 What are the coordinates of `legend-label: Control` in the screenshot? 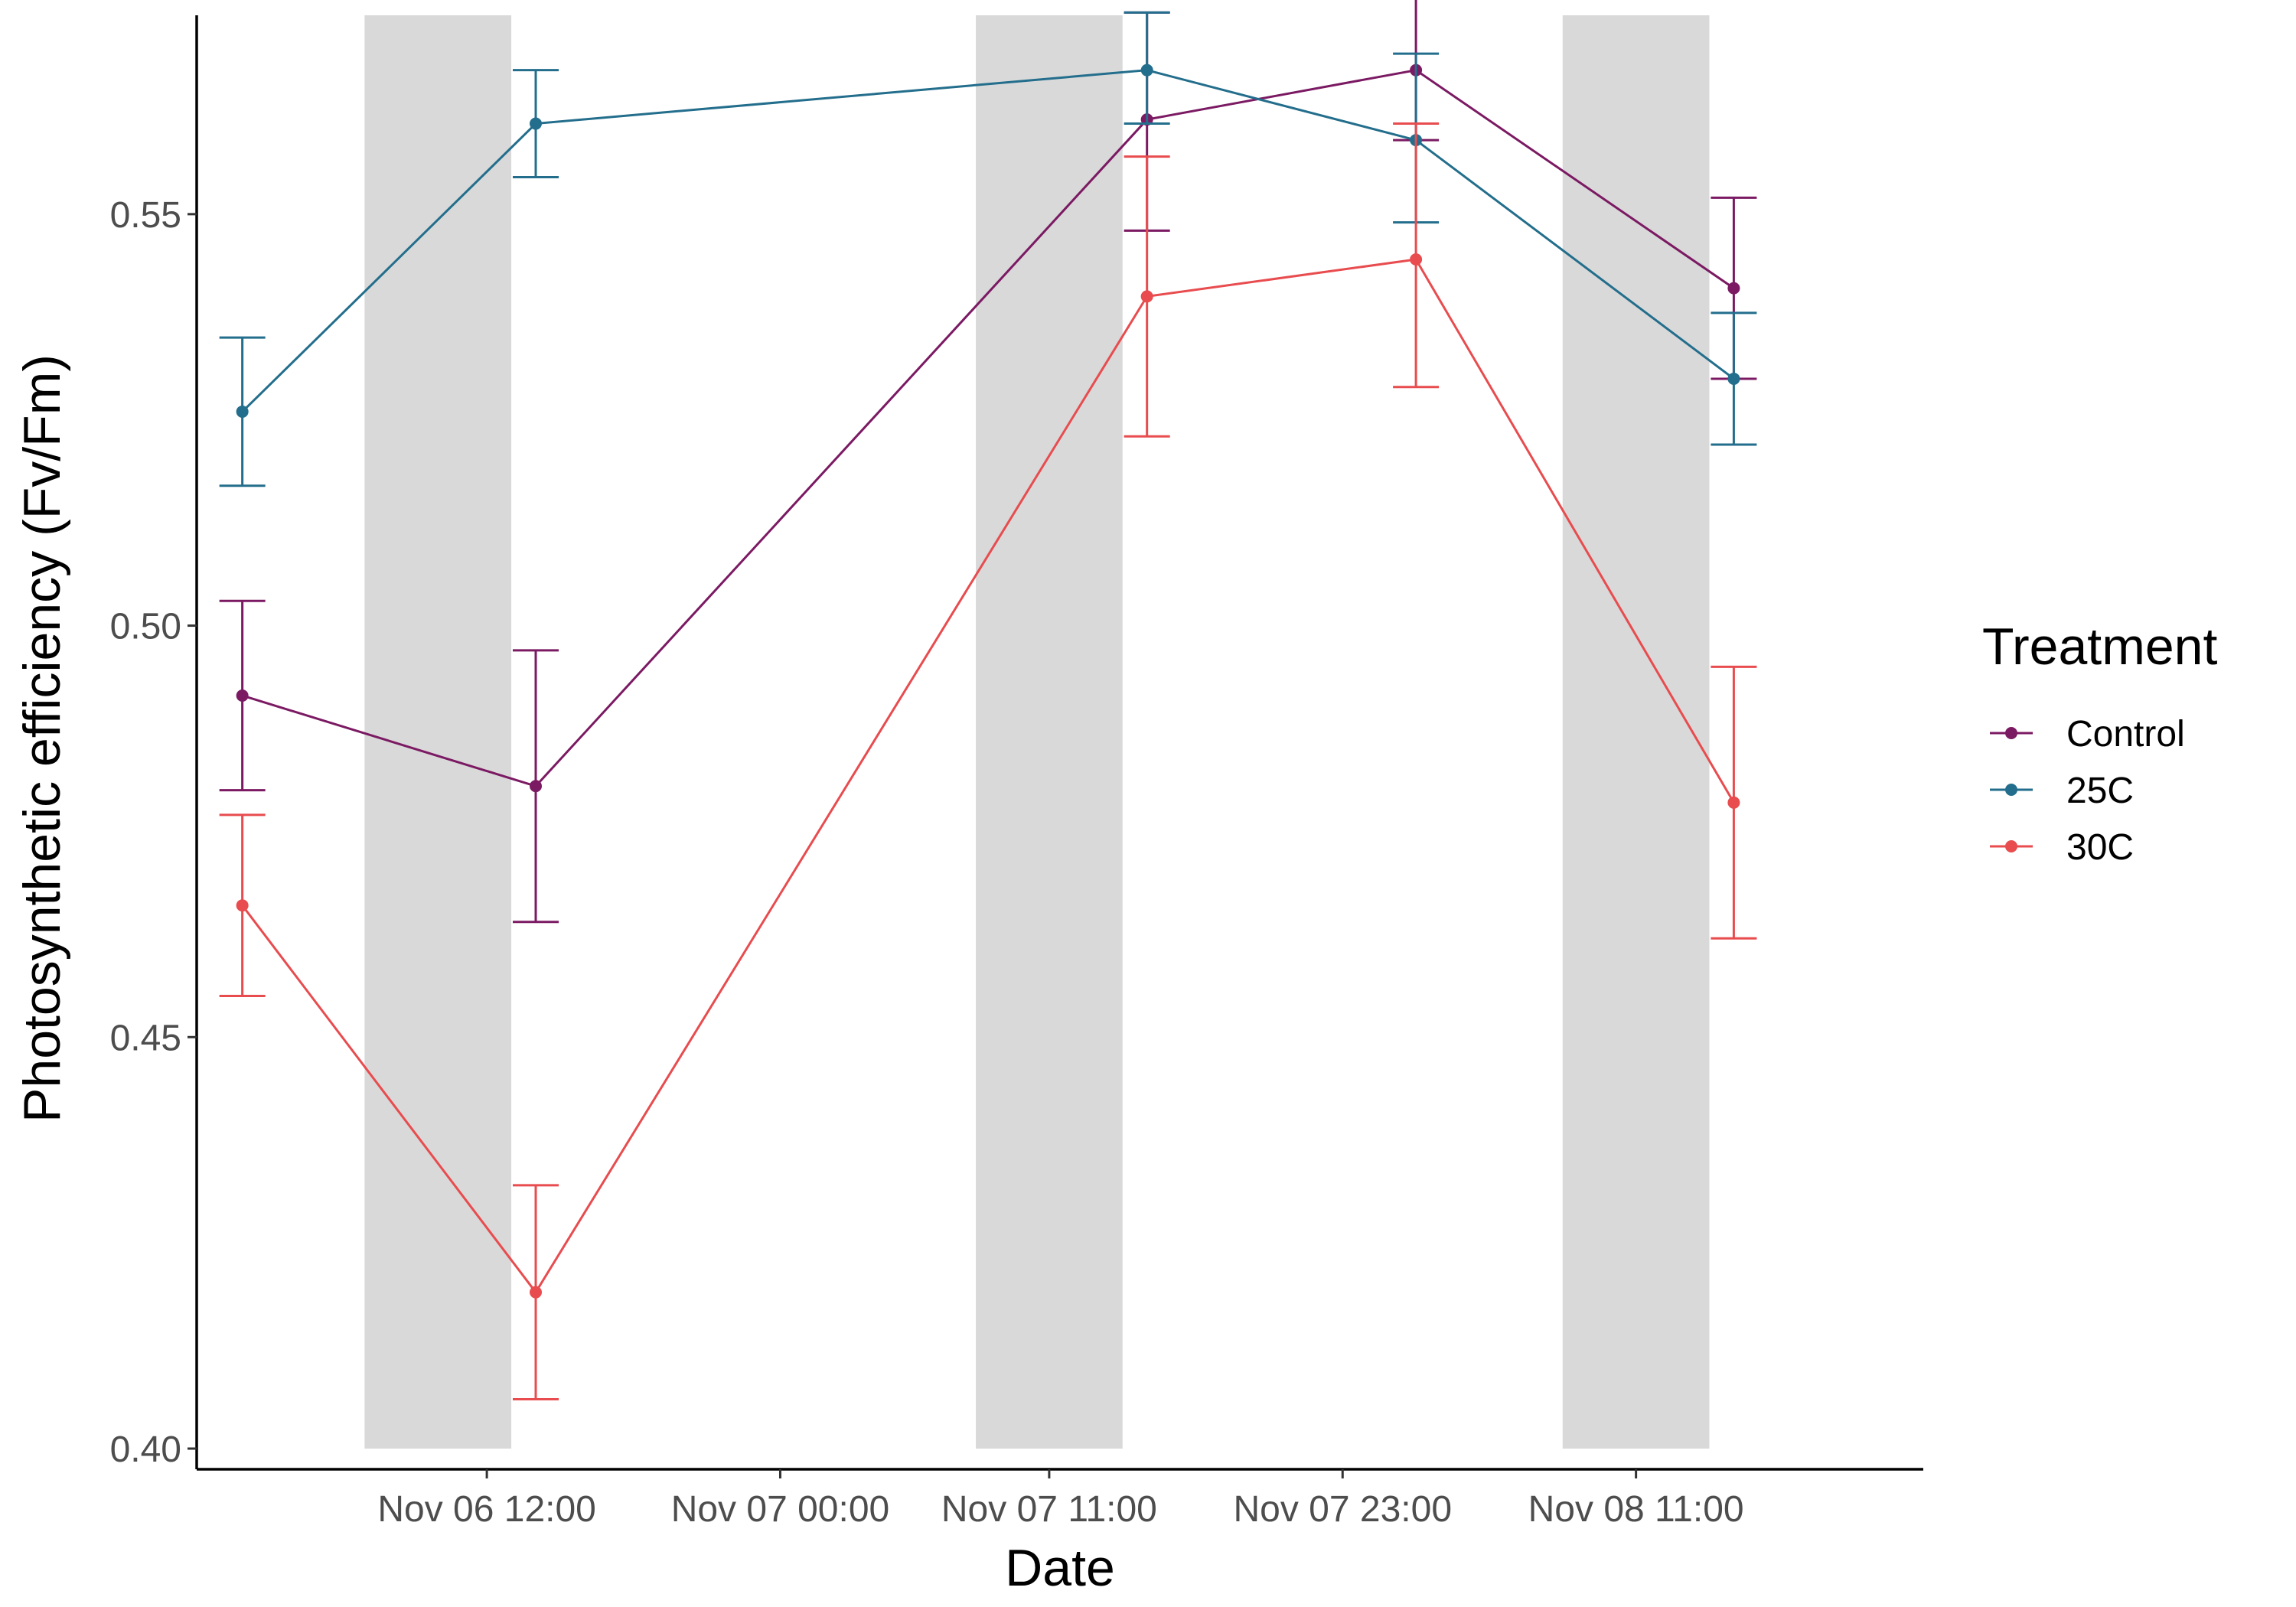 It's located at (2125, 734).